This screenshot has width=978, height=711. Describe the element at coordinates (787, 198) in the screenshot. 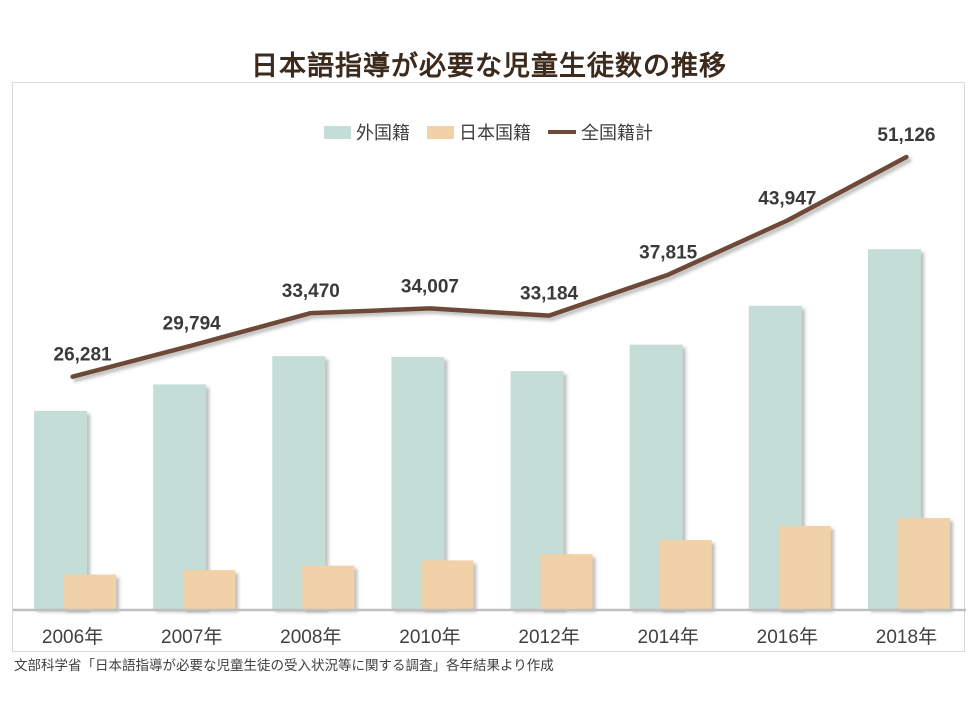

I see `data-label-6: 43,947` at that location.